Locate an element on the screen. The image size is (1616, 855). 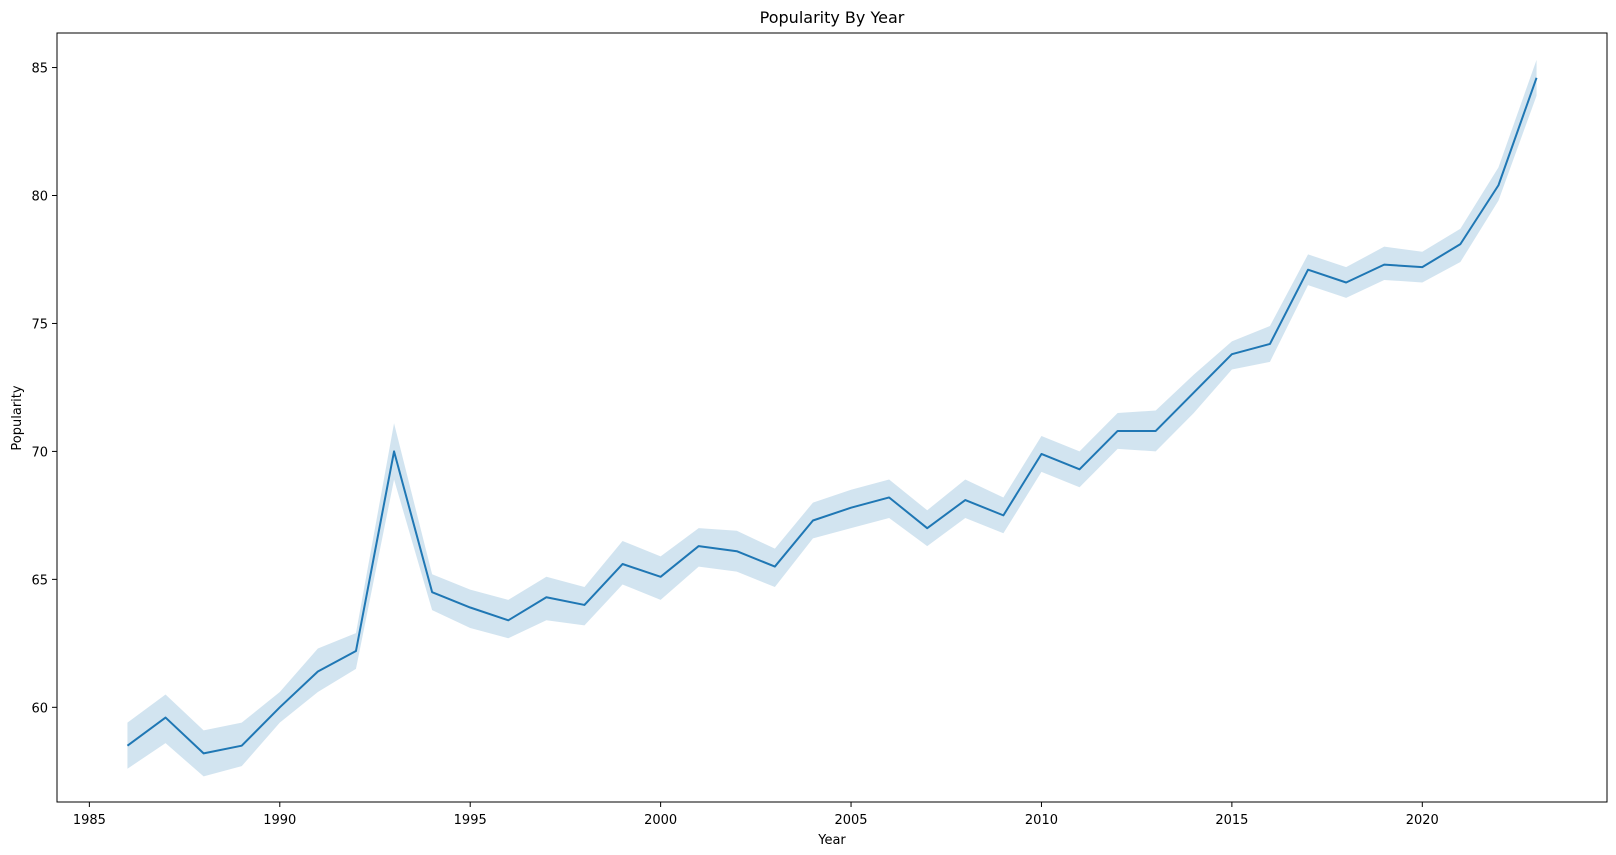
y-axis-ticks: 60 65 70 75 80 85 is located at coordinates (44, 389).